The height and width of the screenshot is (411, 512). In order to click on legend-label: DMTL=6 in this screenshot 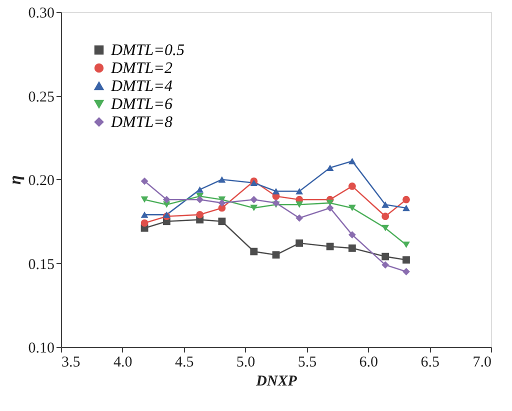, I will do `click(141, 104)`.